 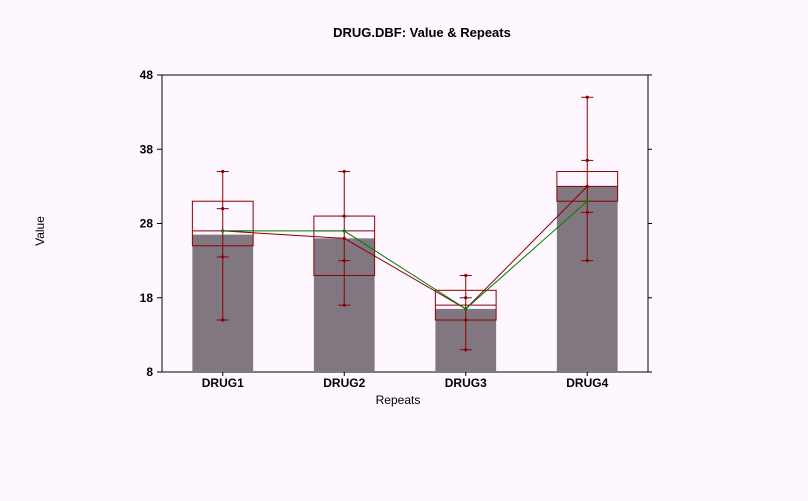 What do you see at coordinates (223, 383) in the screenshot?
I see `x-tick-label: DRUG1` at bounding box center [223, 383].